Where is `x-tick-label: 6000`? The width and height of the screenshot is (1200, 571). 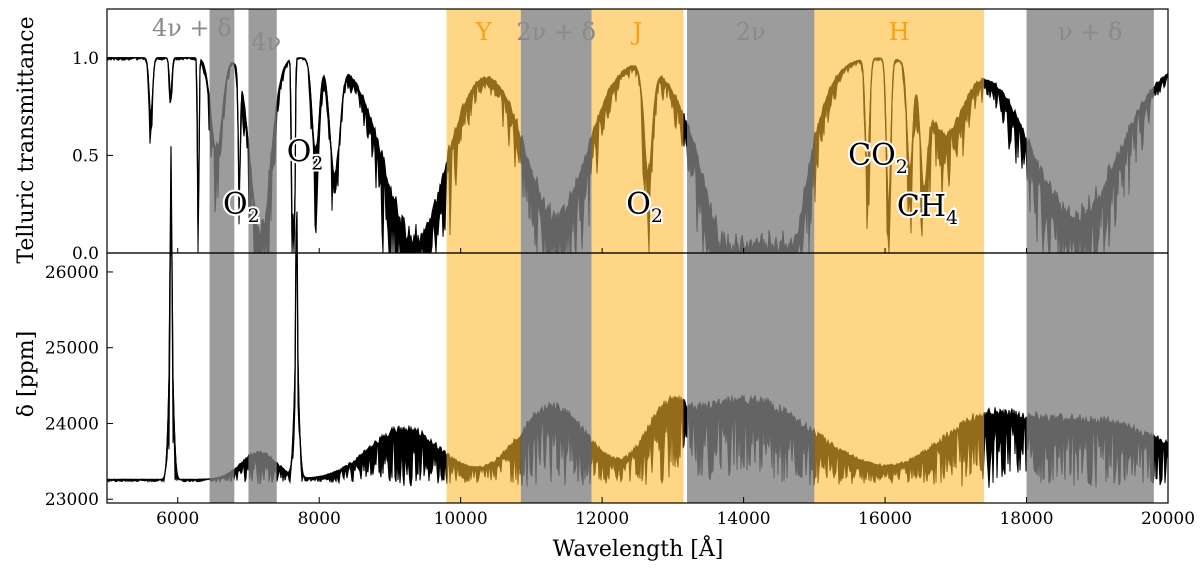 x-tick-label: 6000 is located at coordinates (177, 519).